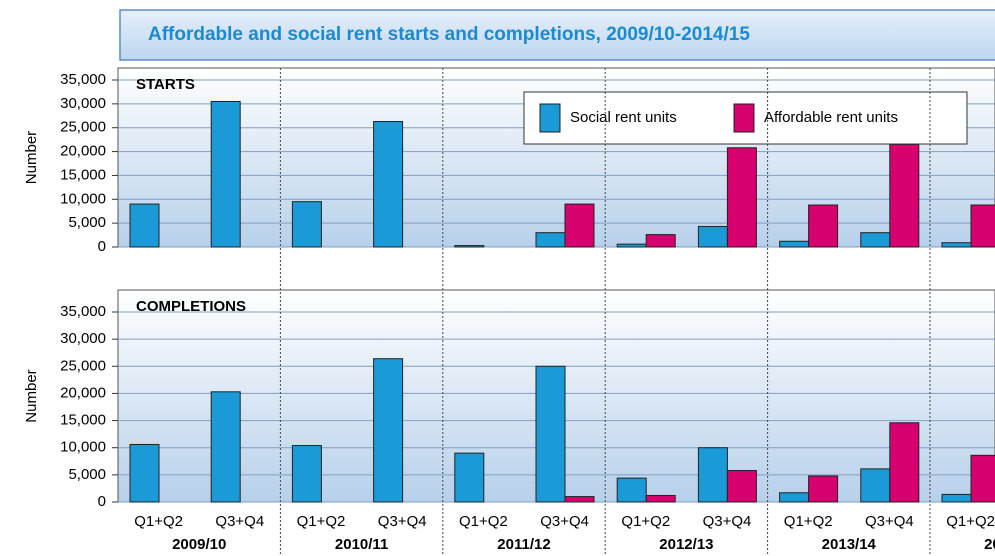 The height and width of the screenshot is (556, 995). Describe the element at coordinates (361, 544) in the screenshot. I see `group-label: 2010/11` at that location.